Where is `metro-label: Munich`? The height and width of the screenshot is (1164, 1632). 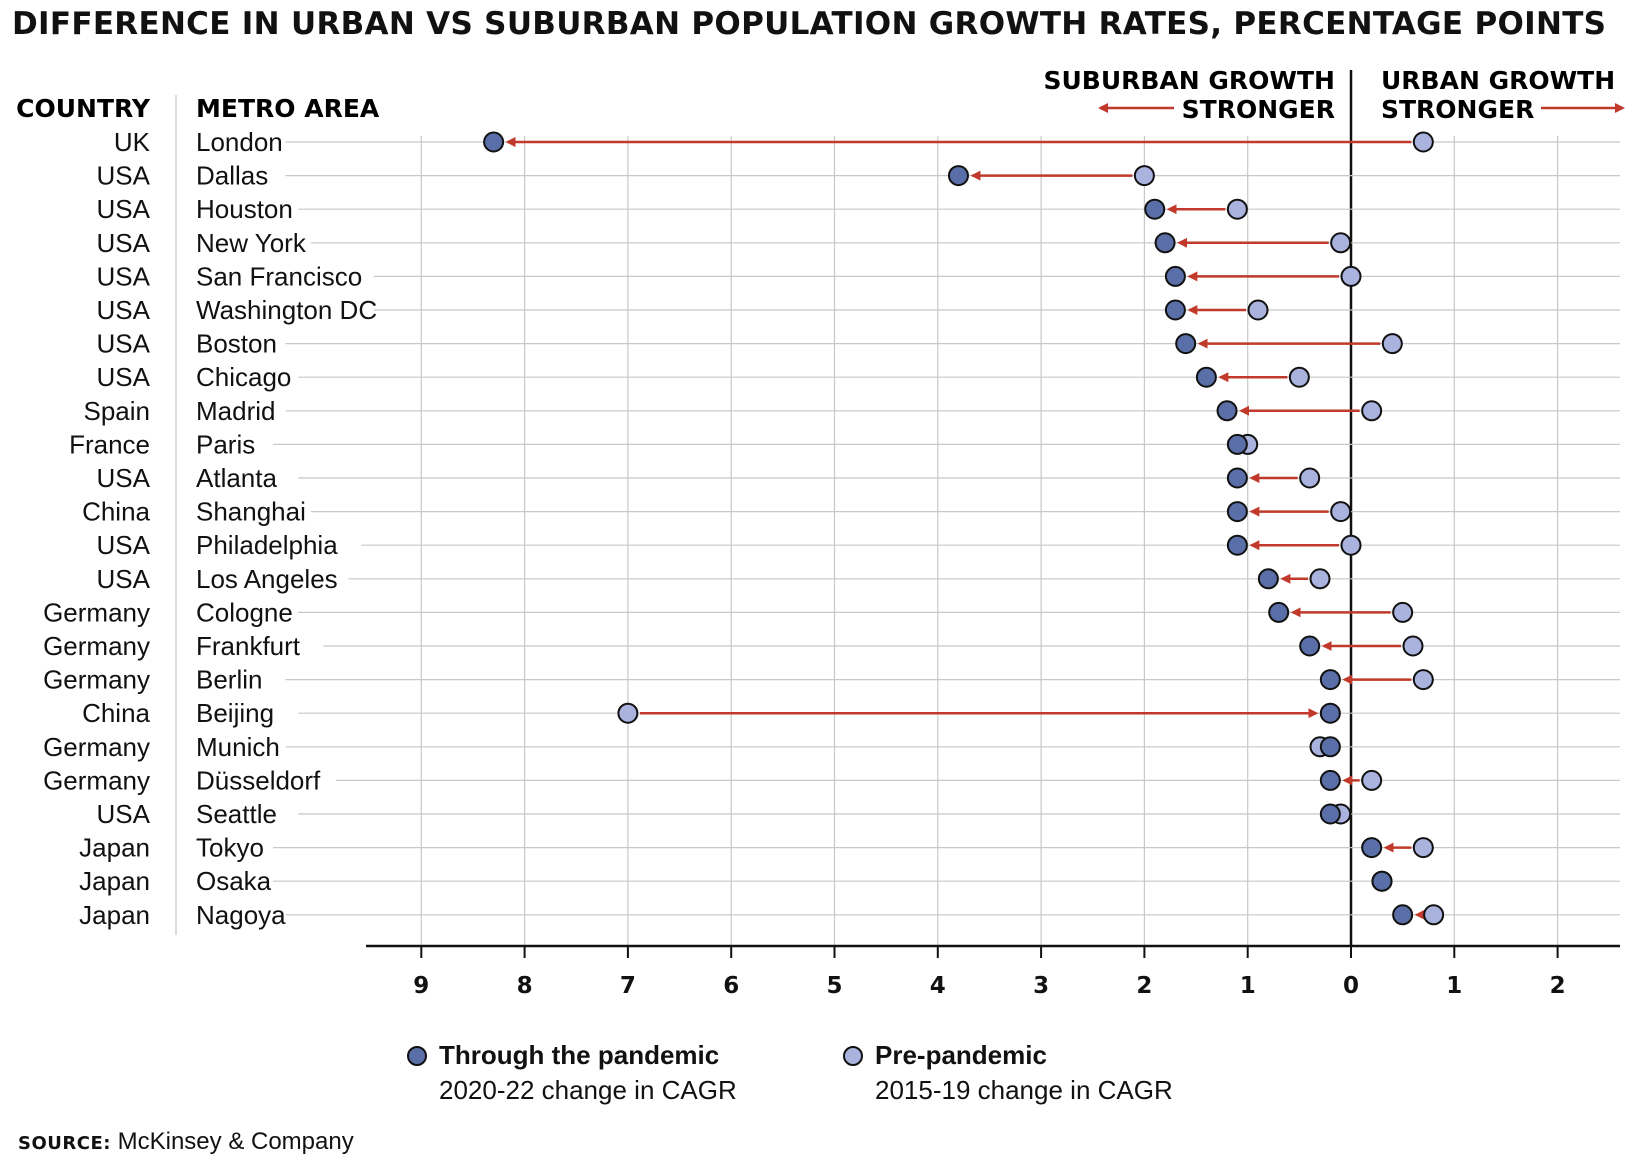
metro-label: Munich is located at coordinates (238, 747).